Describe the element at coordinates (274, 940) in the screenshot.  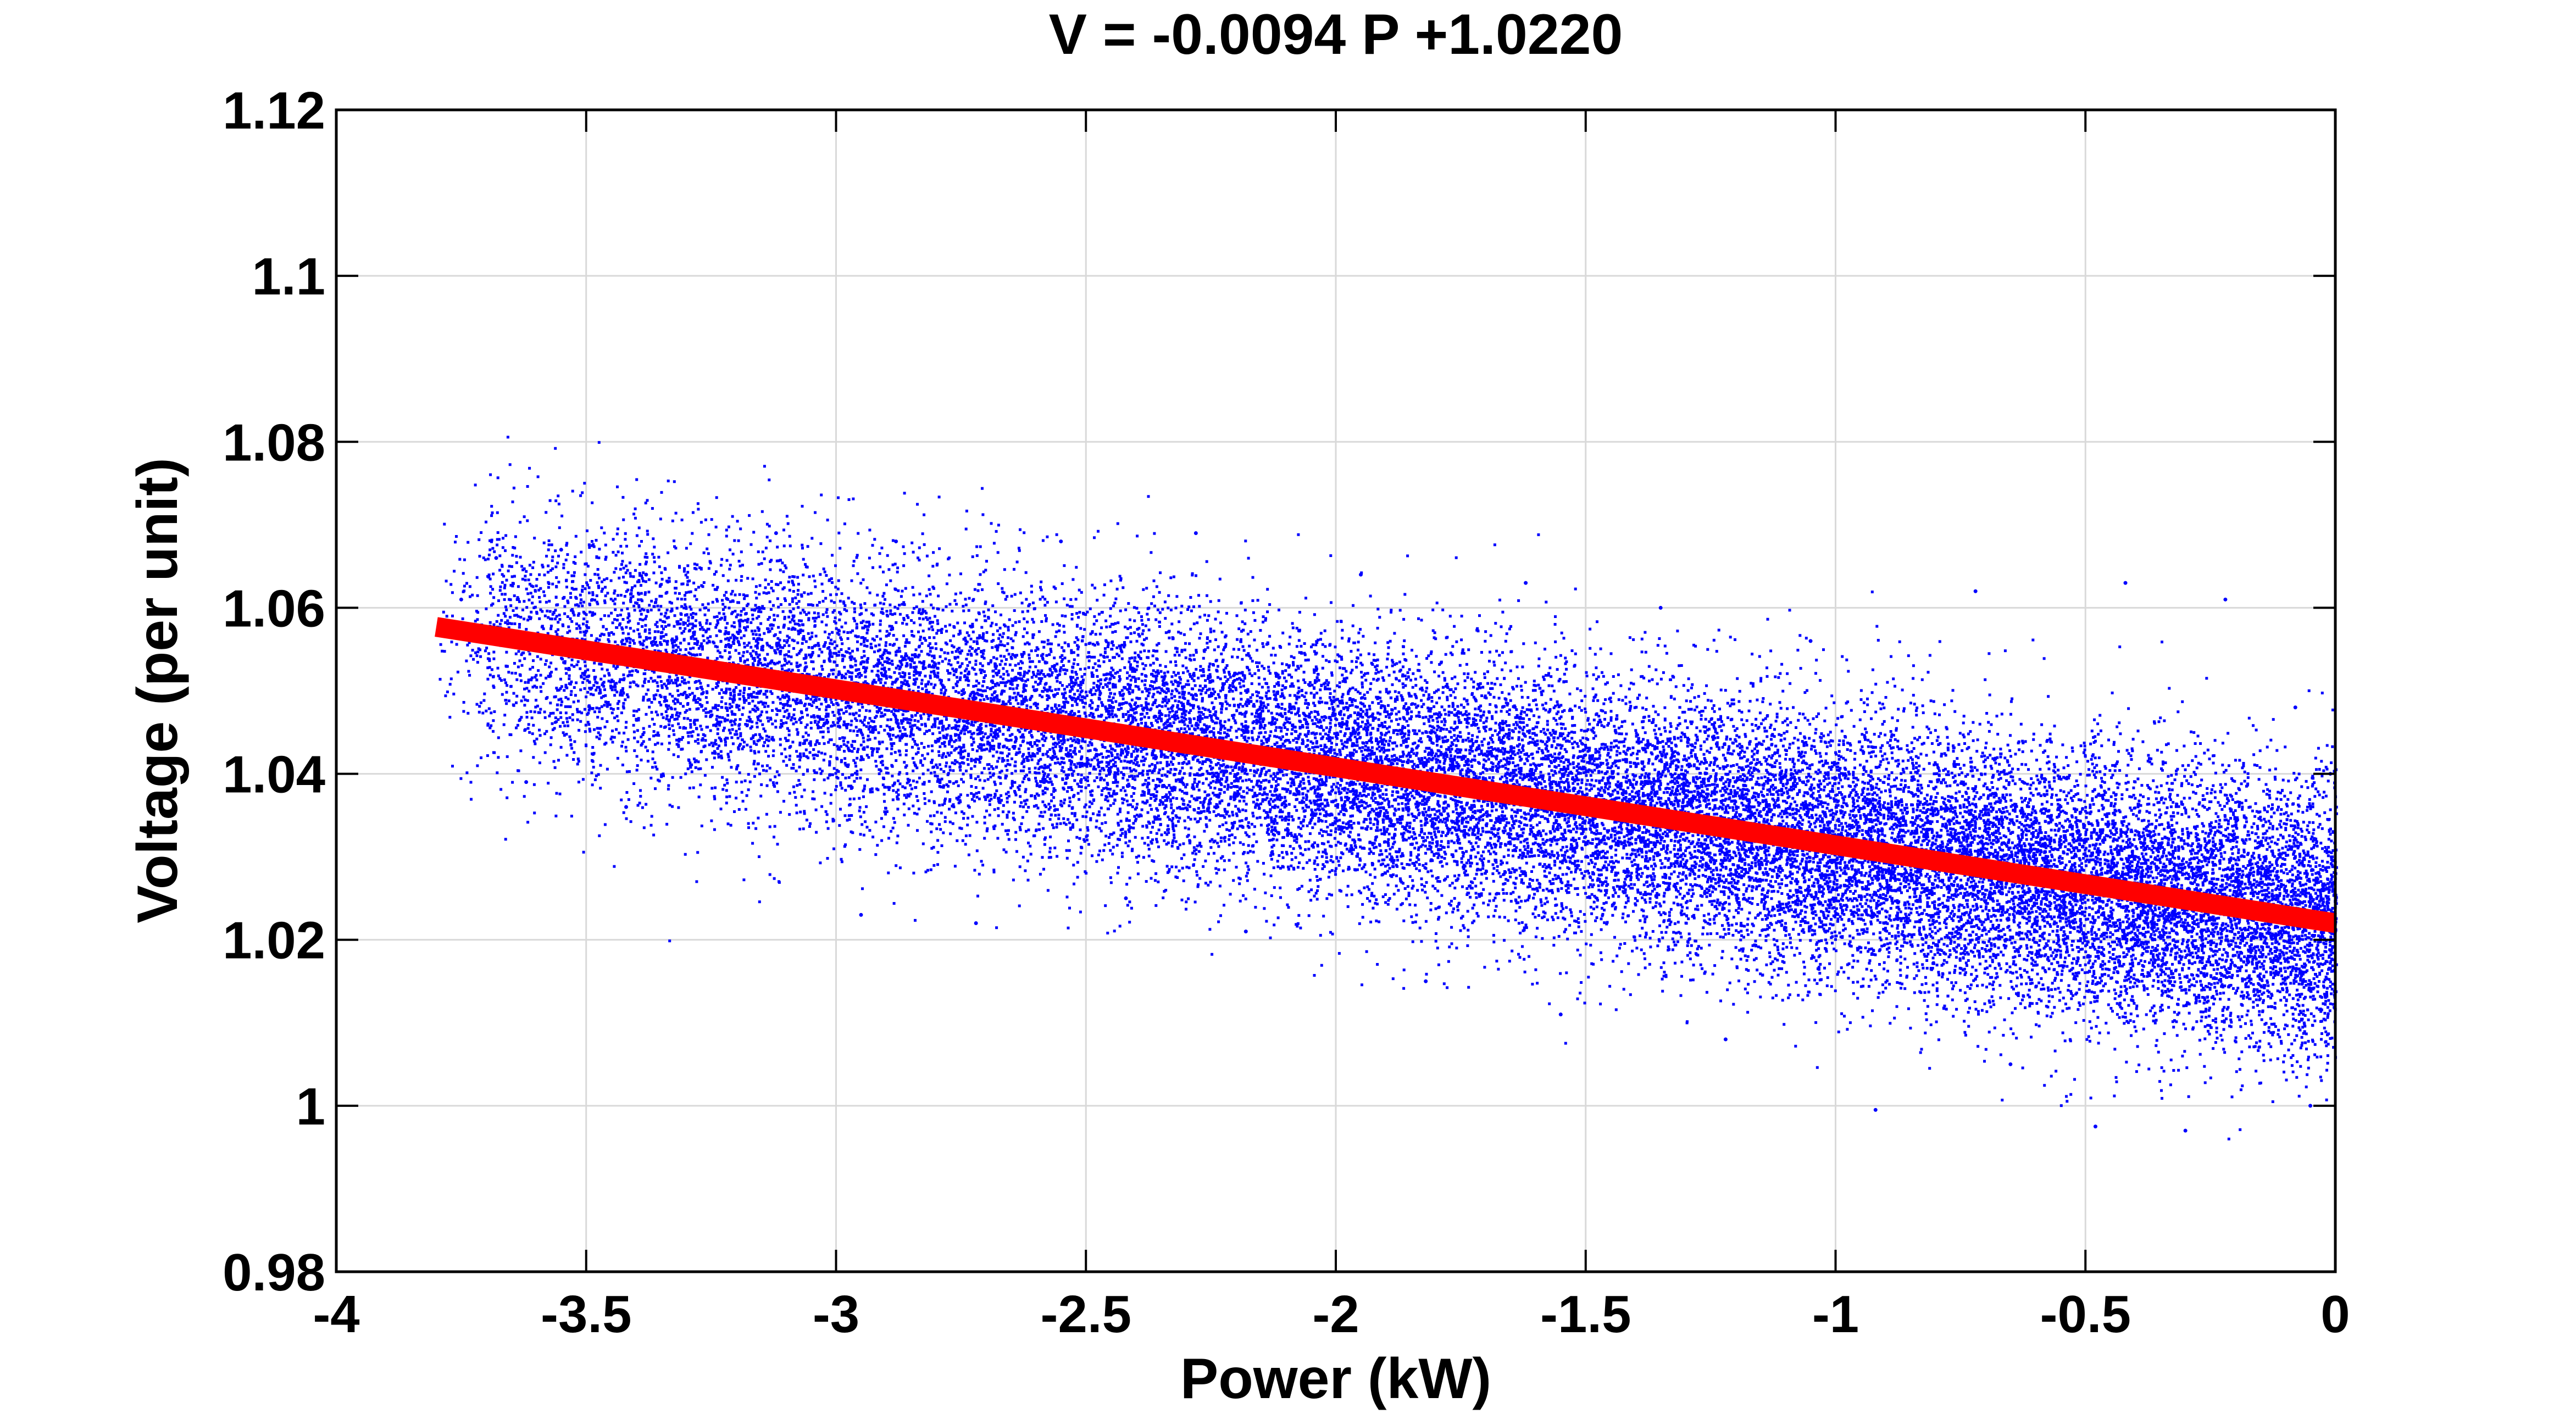
I see `y-tick-label: 1.02` at that location.